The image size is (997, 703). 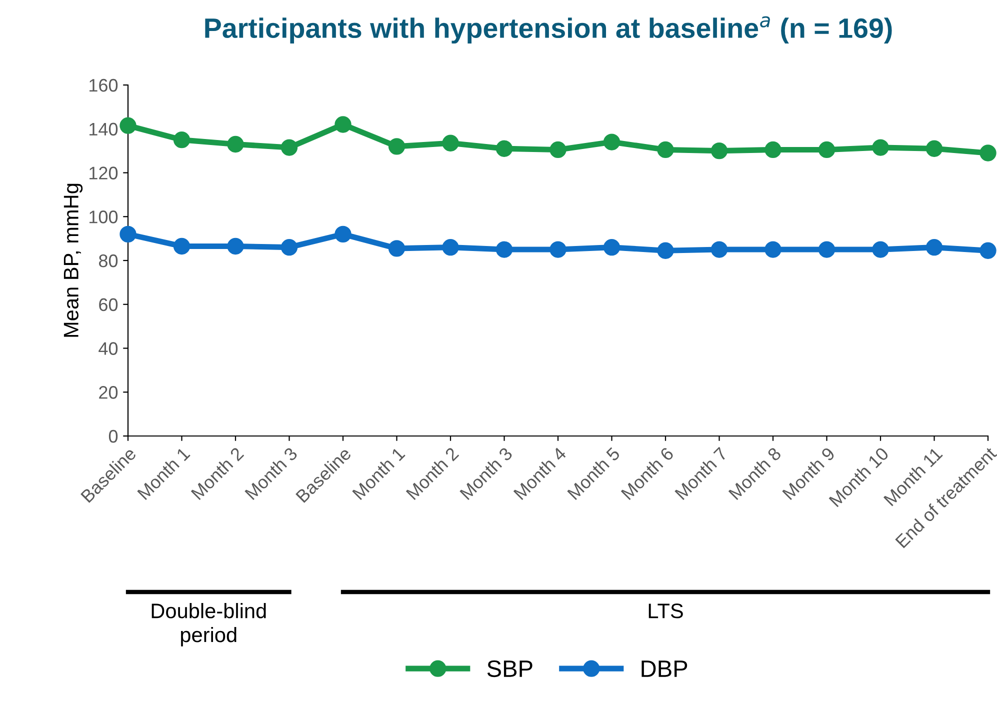 What do you see at coordinates (108, 348) in the screenshot?
I see `y-tick-label: 40` at bounding box center [108, 348].